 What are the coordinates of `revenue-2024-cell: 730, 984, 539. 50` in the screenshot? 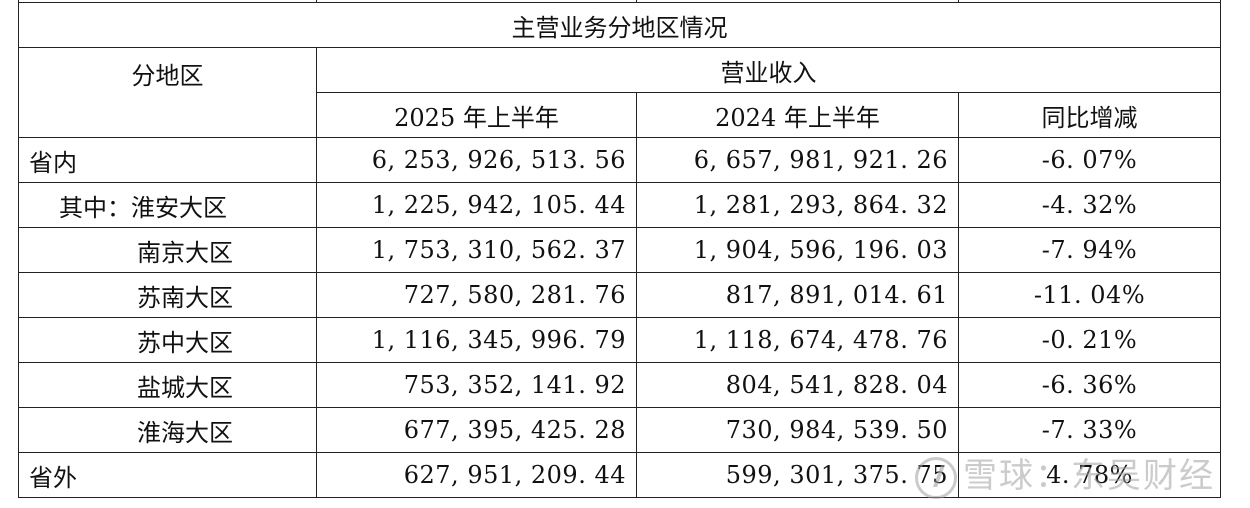 It's located at (797, 430).